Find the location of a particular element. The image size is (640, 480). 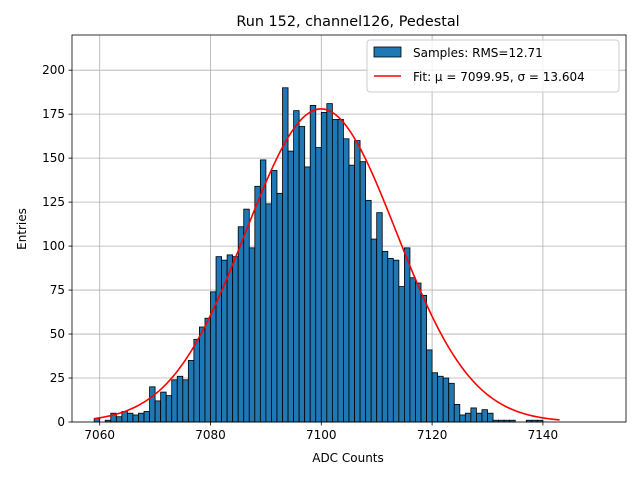

y-tick-label: 150 is located at coordinates (53, 158).